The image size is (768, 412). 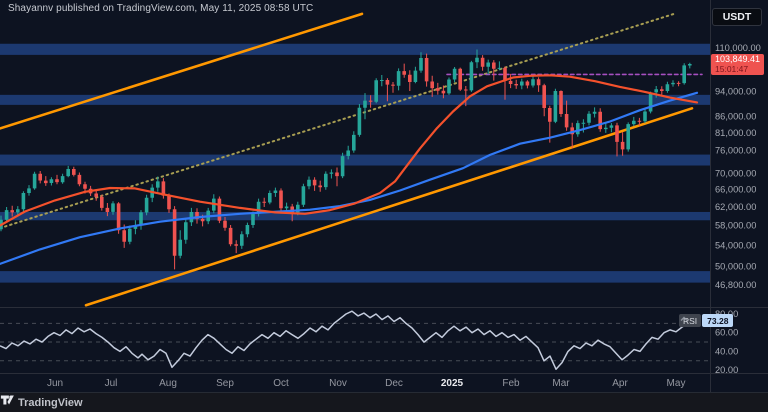 What do you see at coordinates (735, 267) in the screenshot?
I see `price-axis-label: 50,000.00` at bounding box center [735, 267].